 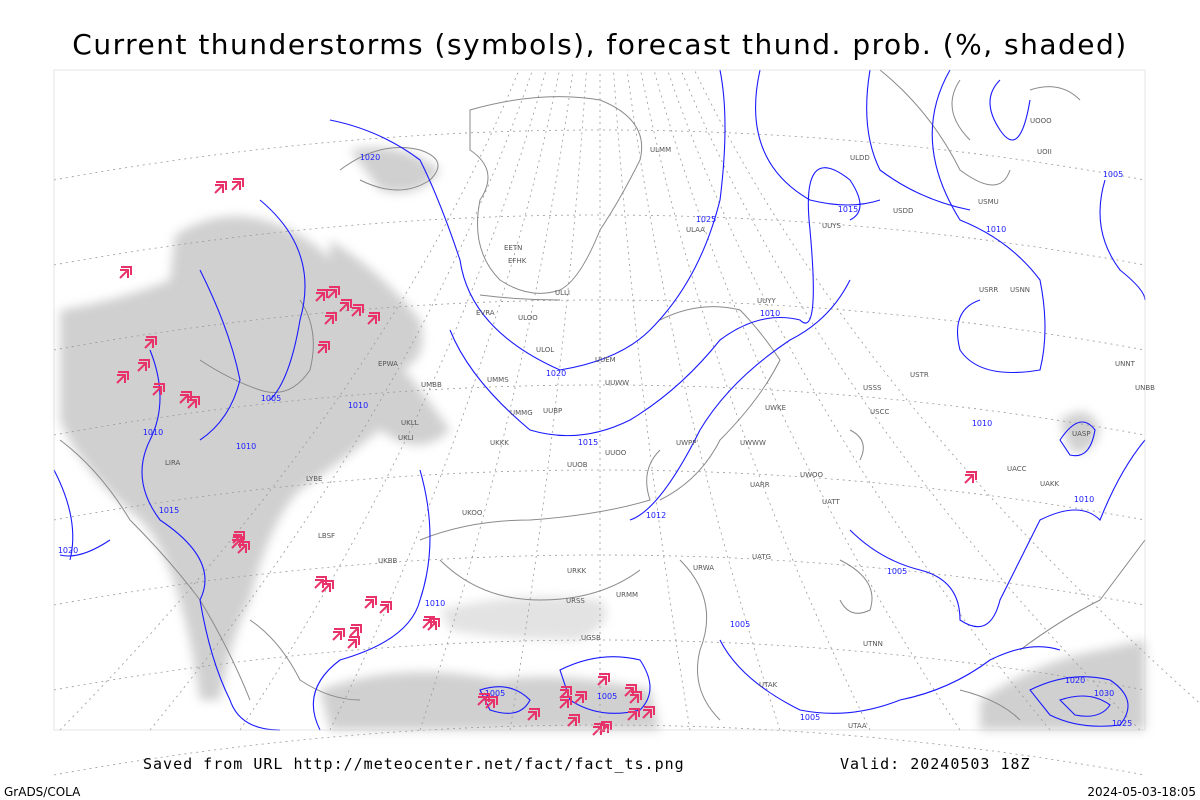 What do you see at coordinates (879, 412) in the screenshot?
I see `station-label: USCC` at bounding box center [879, 412].